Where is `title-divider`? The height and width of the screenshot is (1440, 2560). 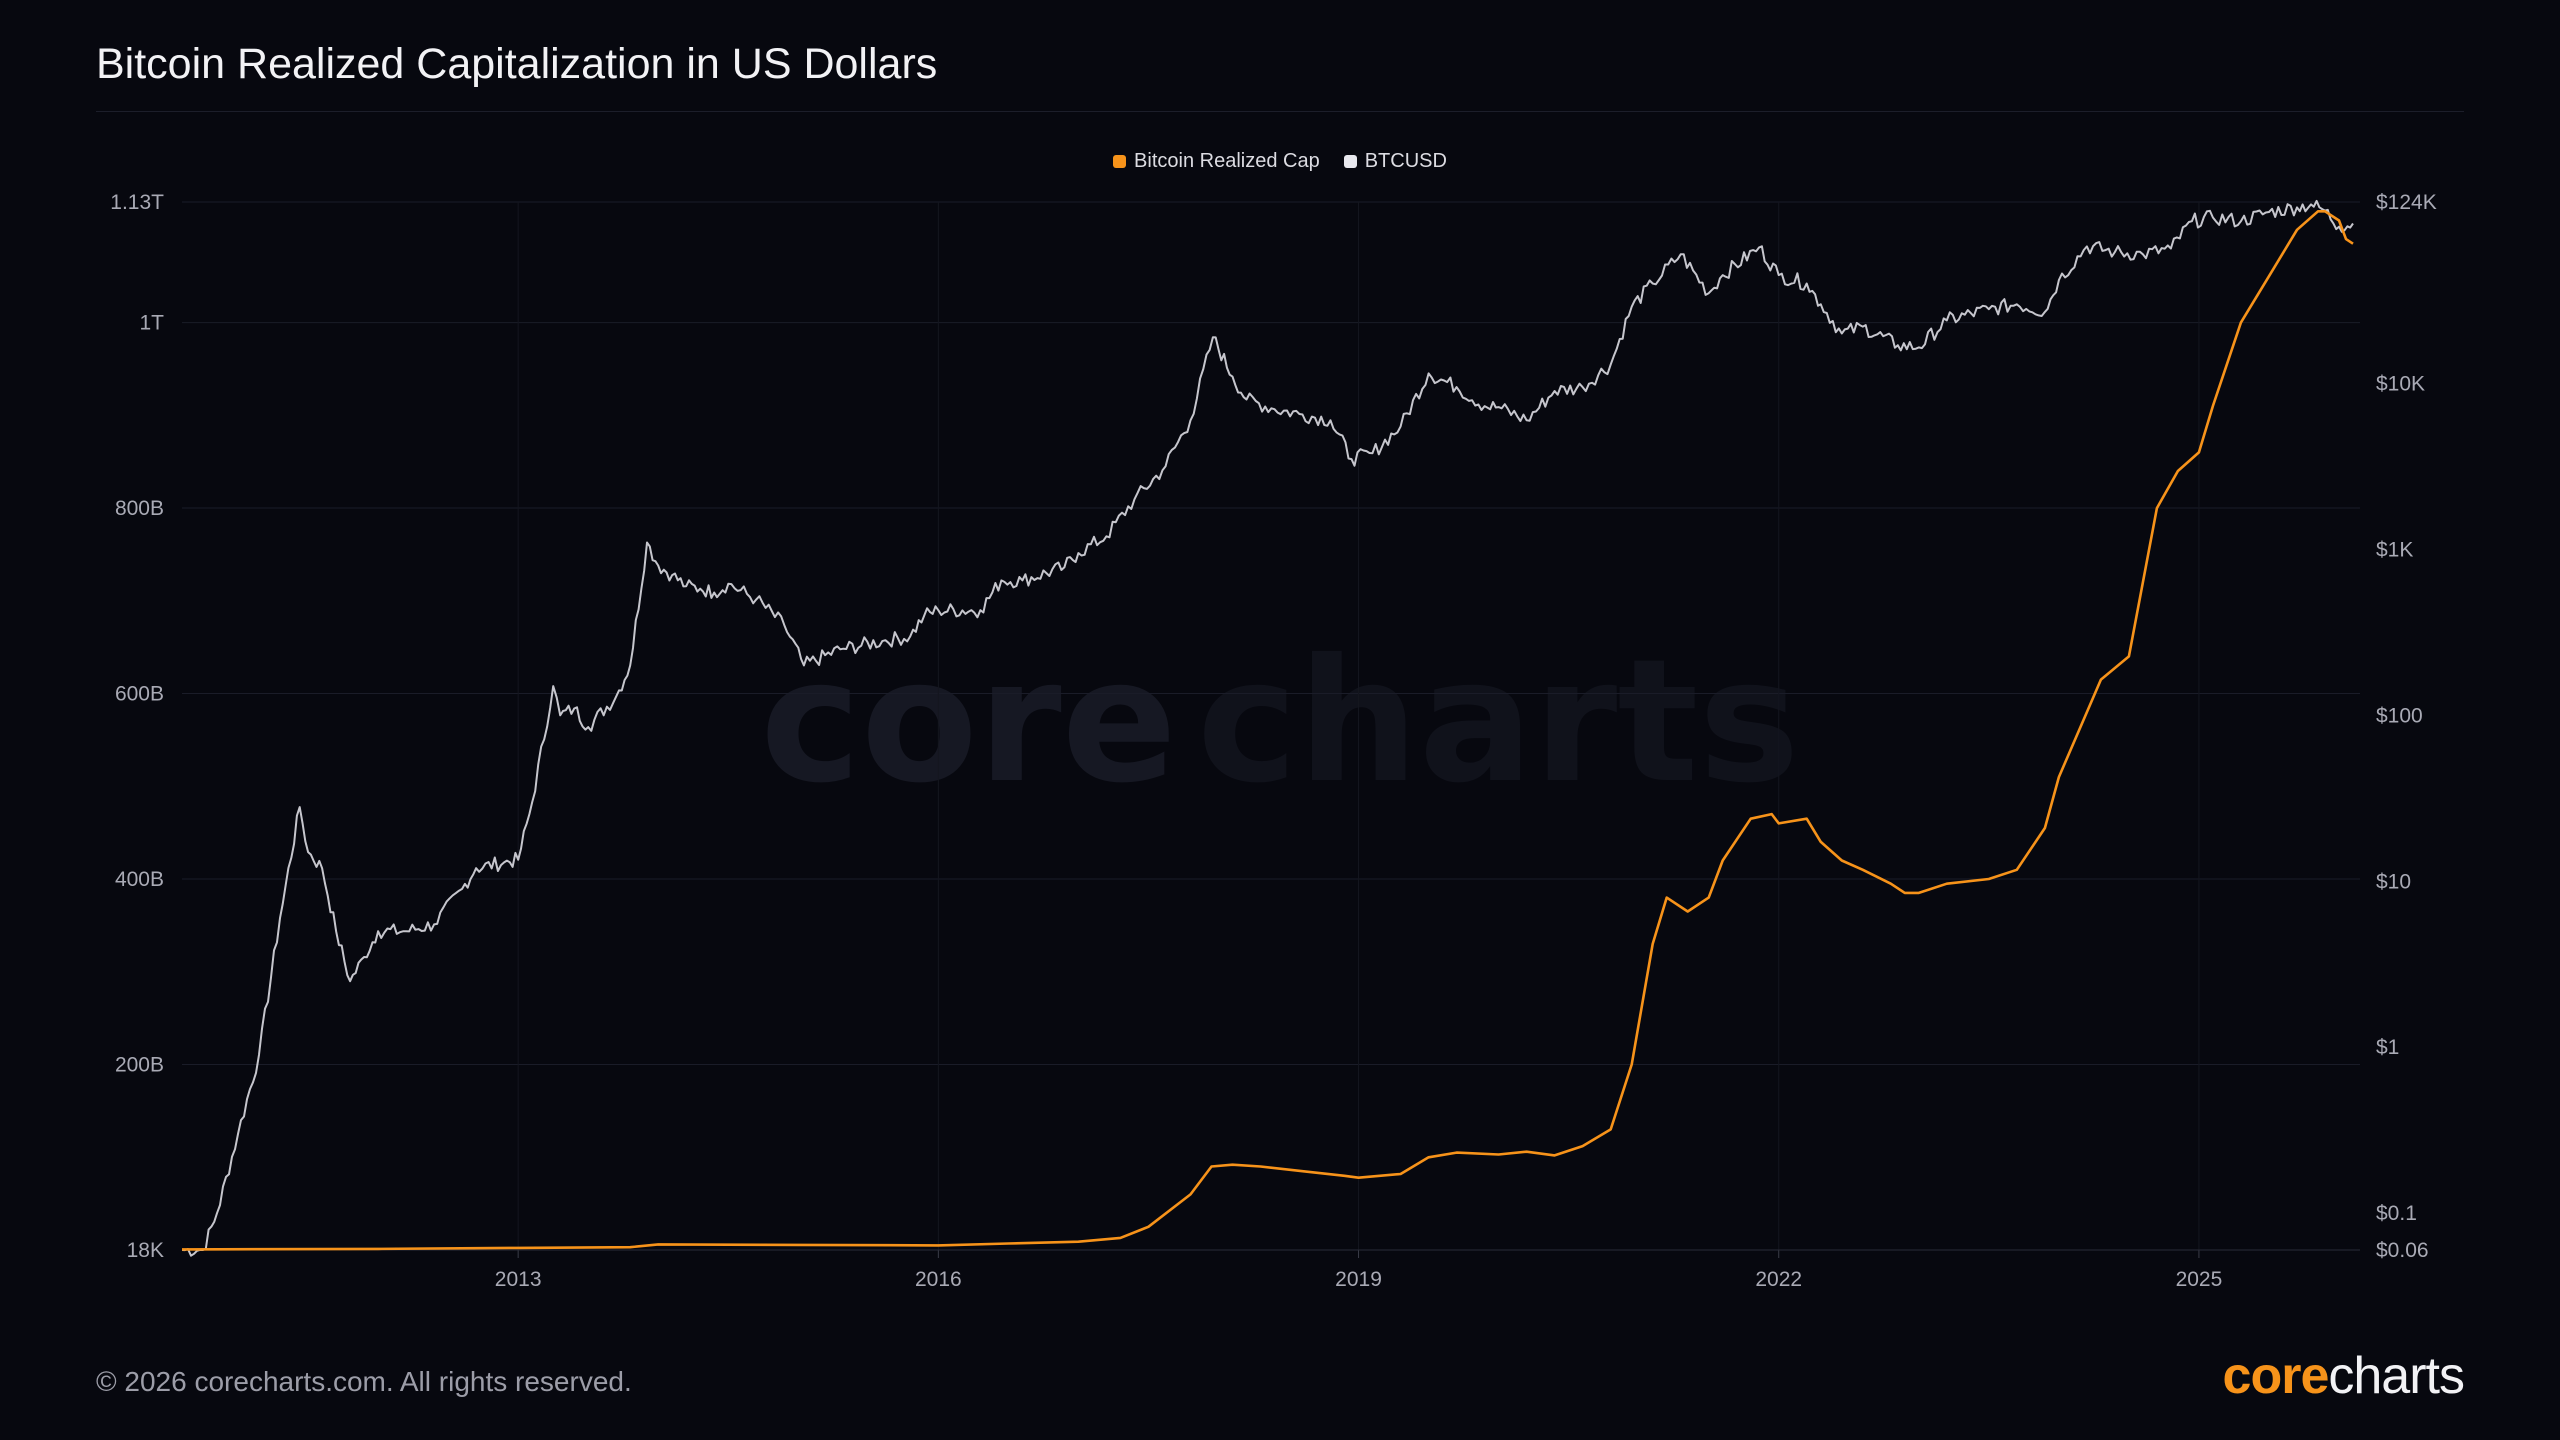 title-divider is located at coordinates (1280, 111).